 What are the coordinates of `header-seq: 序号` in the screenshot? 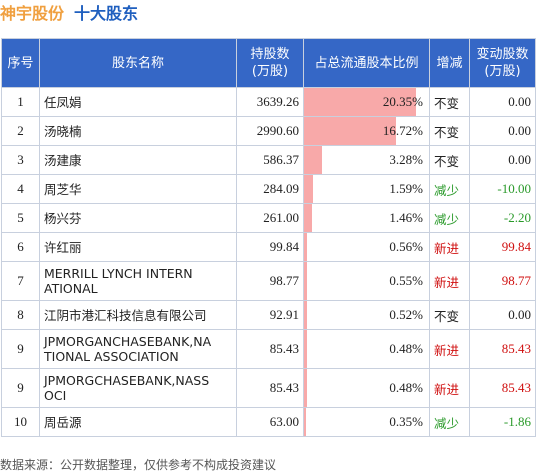 It's located at (20, 63).